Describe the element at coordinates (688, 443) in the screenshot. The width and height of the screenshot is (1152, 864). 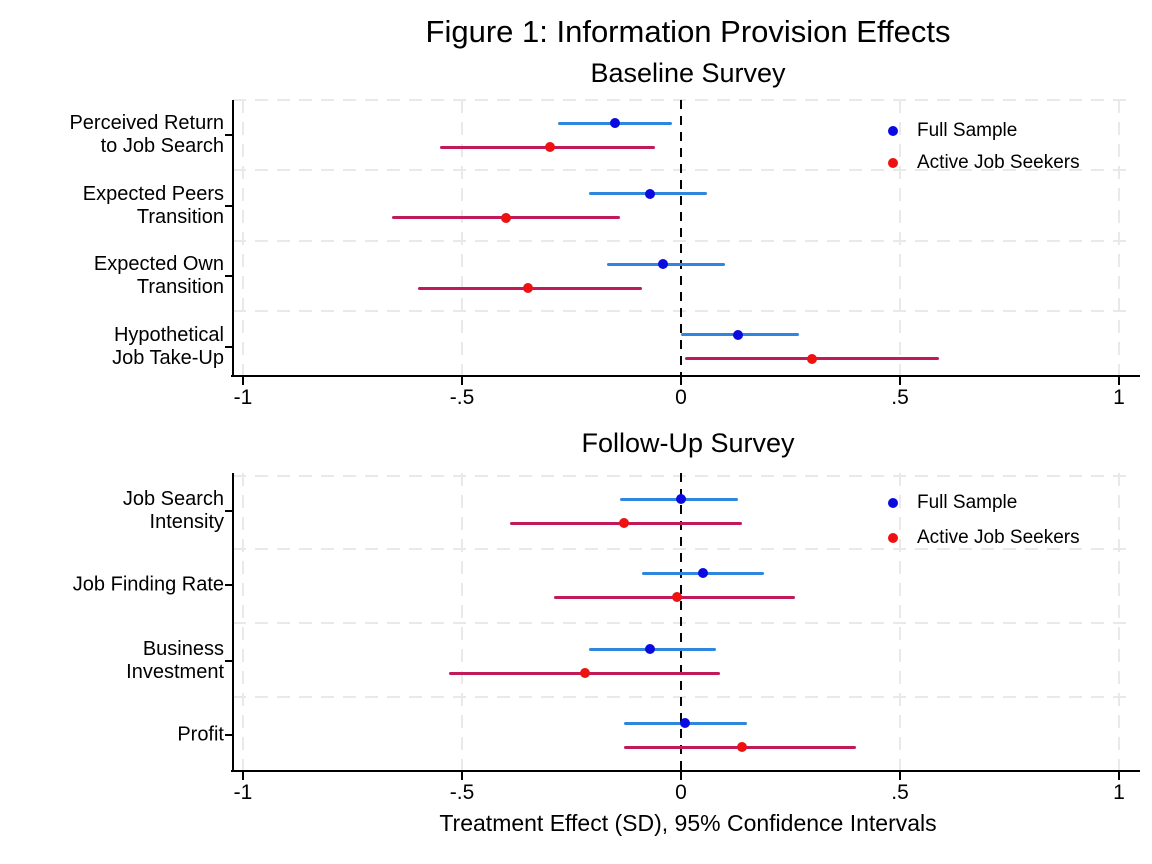
I see `panel-title-followup: Follow-Up Survey` at that location.